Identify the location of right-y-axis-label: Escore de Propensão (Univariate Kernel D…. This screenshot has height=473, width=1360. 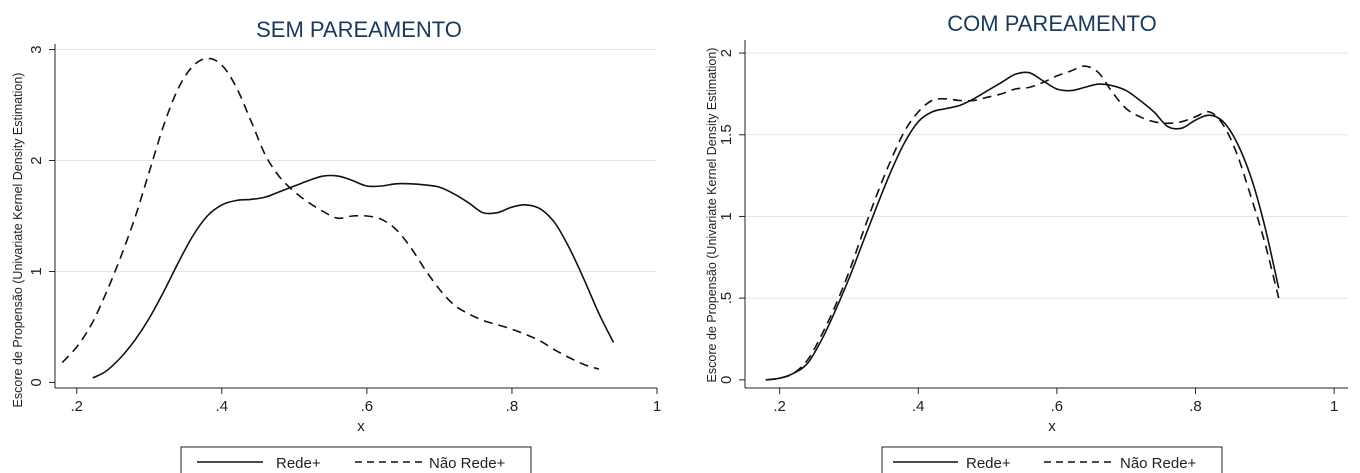
(712, 215).